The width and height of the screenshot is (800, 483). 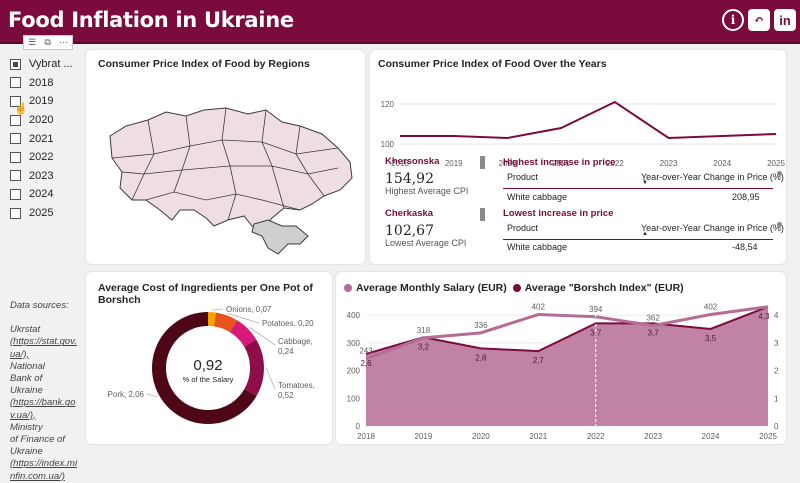 What do you see at coordinates (20, 354) in the screenshot?
I see `source-line: ua/),` at bounding box center [20, 354].